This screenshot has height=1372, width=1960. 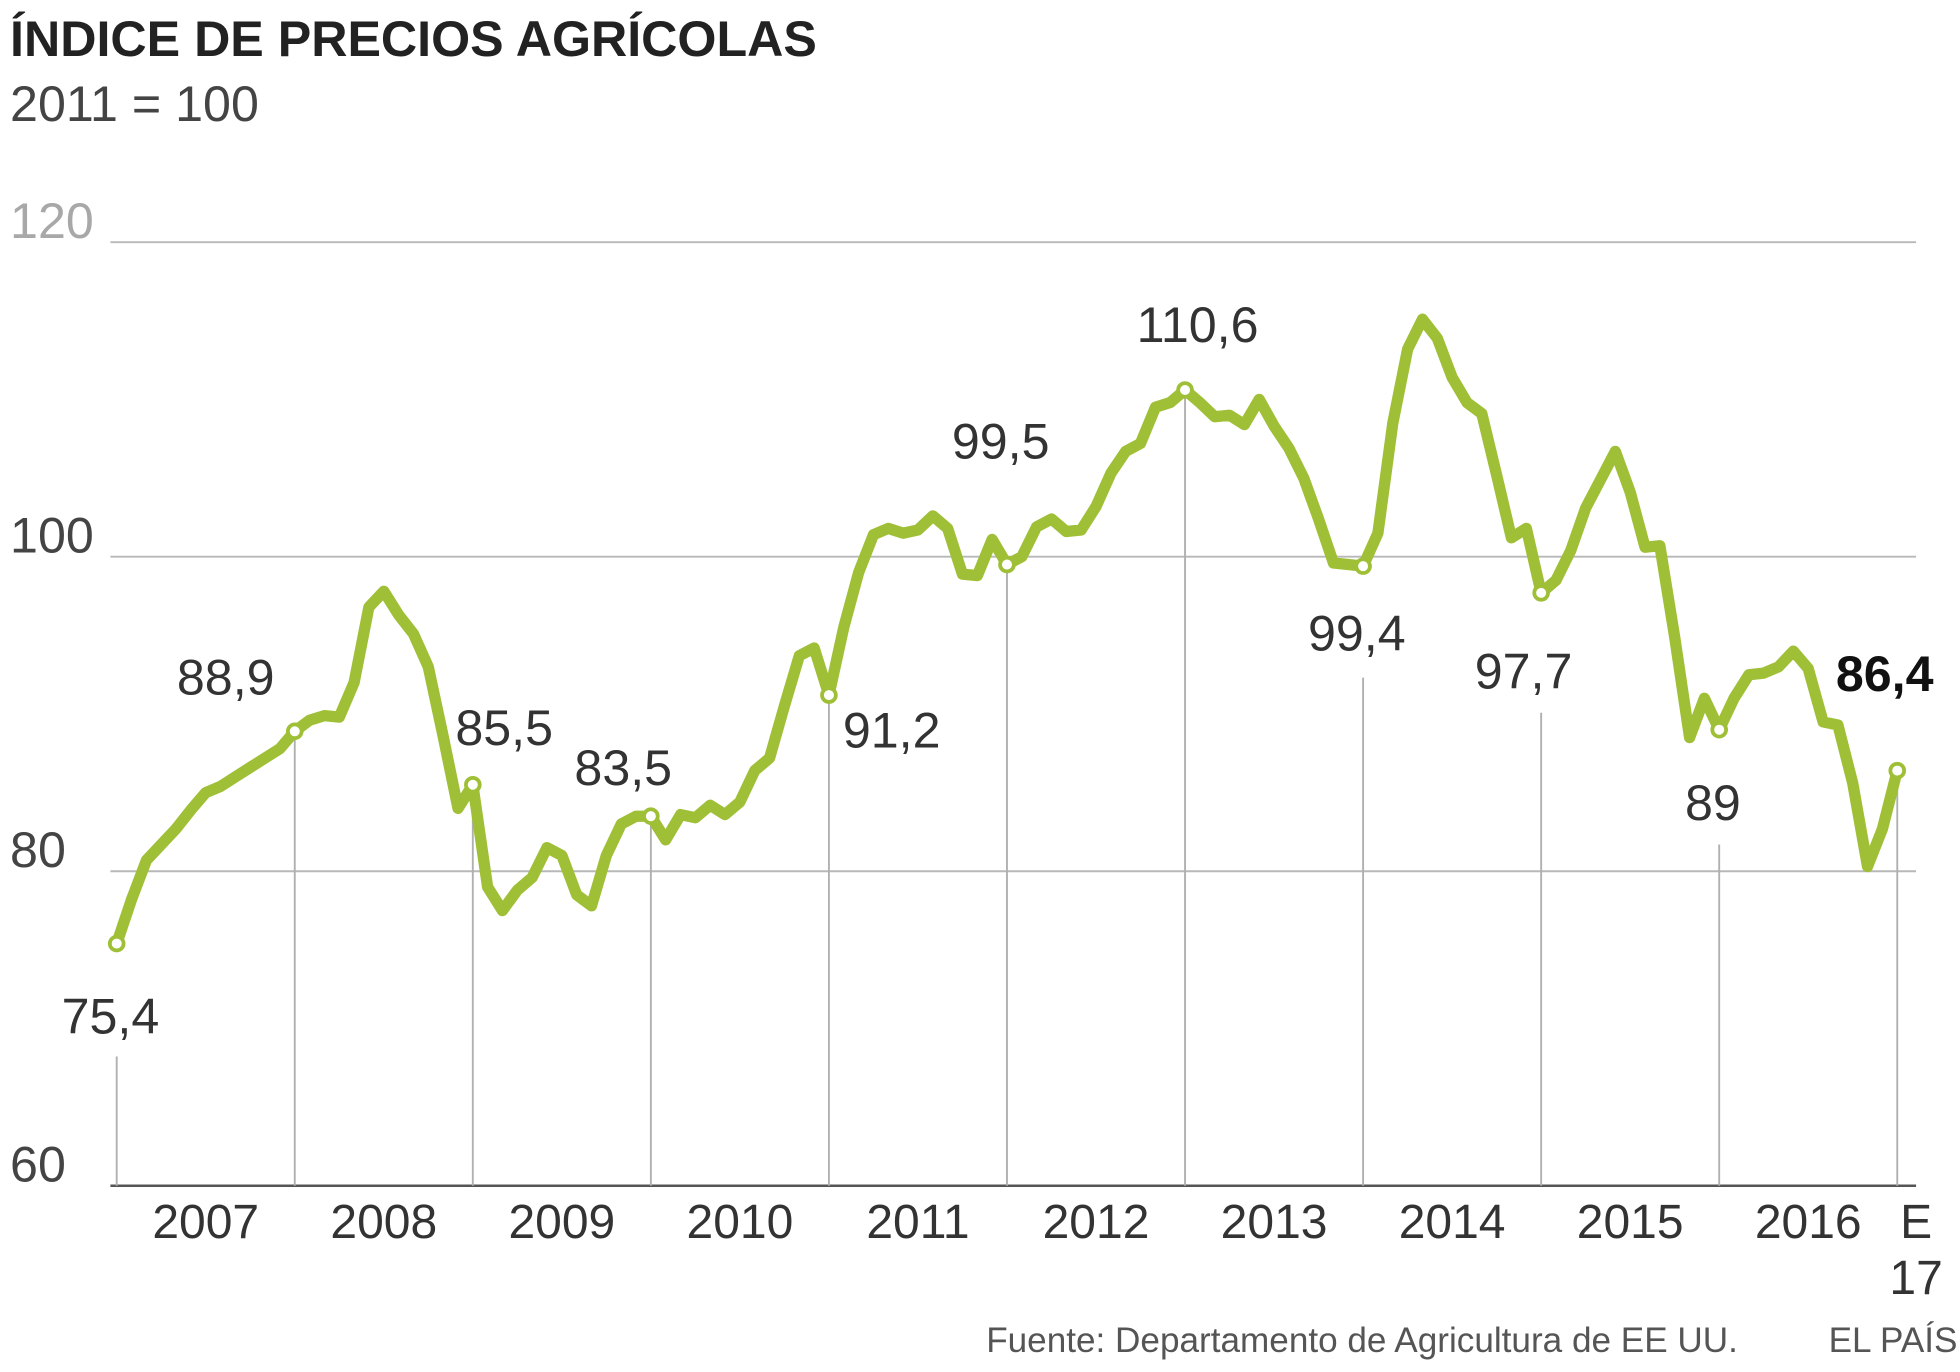 What do you see at coordinates (1524, 671) in the screenshot?
I see `value-label: 97,7` at bounding box center [1524, 671].